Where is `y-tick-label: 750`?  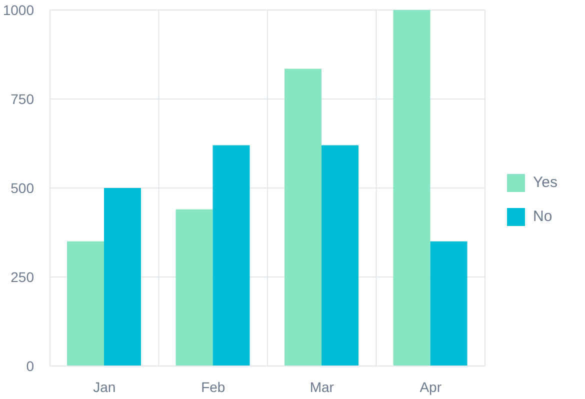
y-tick-label: 750 is located at coordinates (22, 98).